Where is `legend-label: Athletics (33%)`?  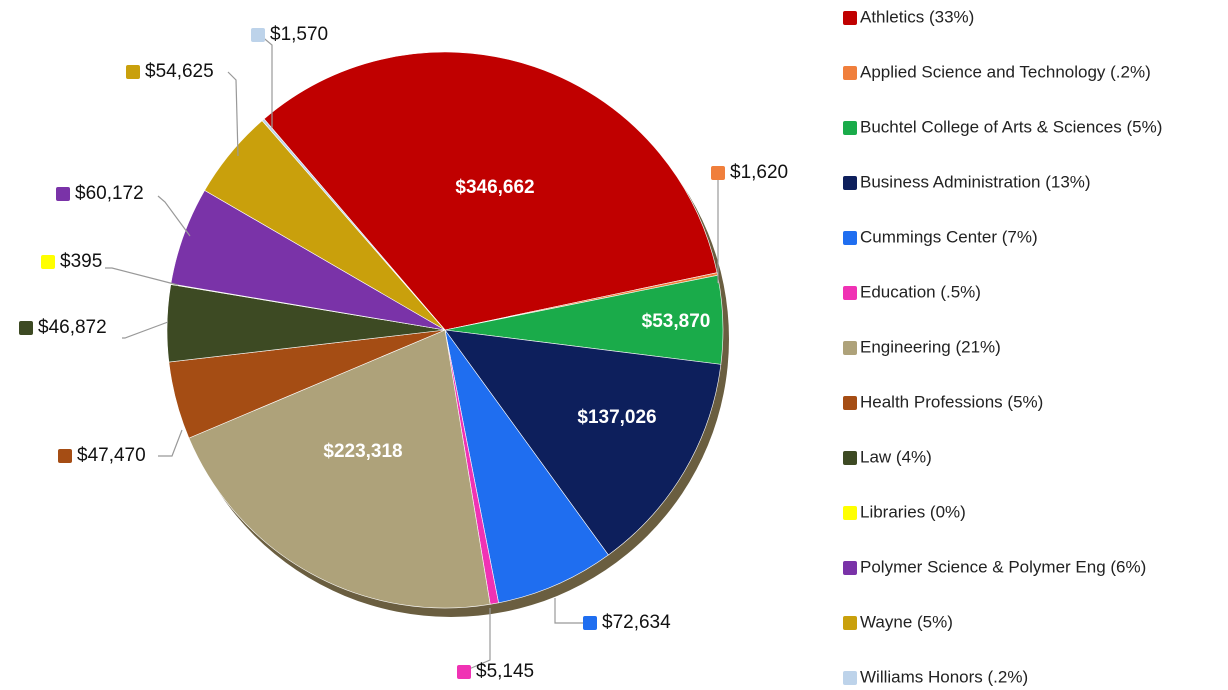 legend-label: Athletics (33%) is located at coordinates (917, 16).